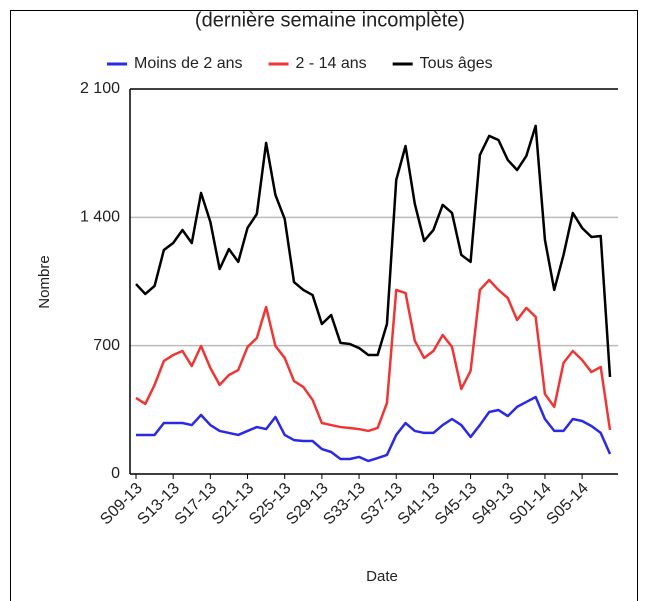 Image resolution: width=648 pixels, height=601 pixels. What do you see at coordinates (456, 63) in the screenshot?
I see `legend-label: Tous âges` at bounding box center [456, 63].